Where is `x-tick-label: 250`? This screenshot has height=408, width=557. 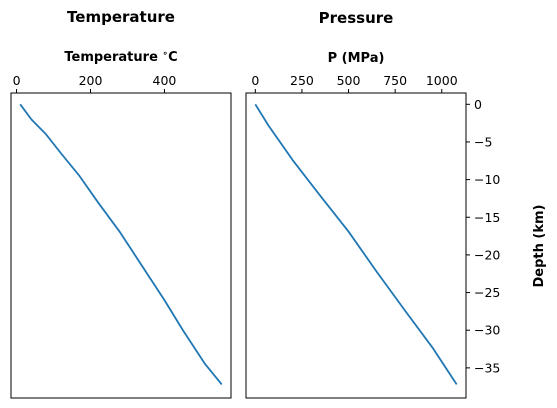 x-tick-label: 250 is located at coordinates (302, 80).